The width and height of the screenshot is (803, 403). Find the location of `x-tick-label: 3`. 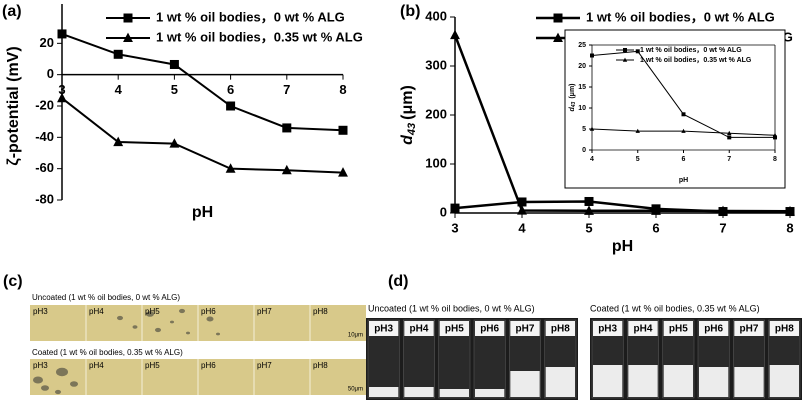

x-tick-label: 3 is located at coordinates (454, 227).